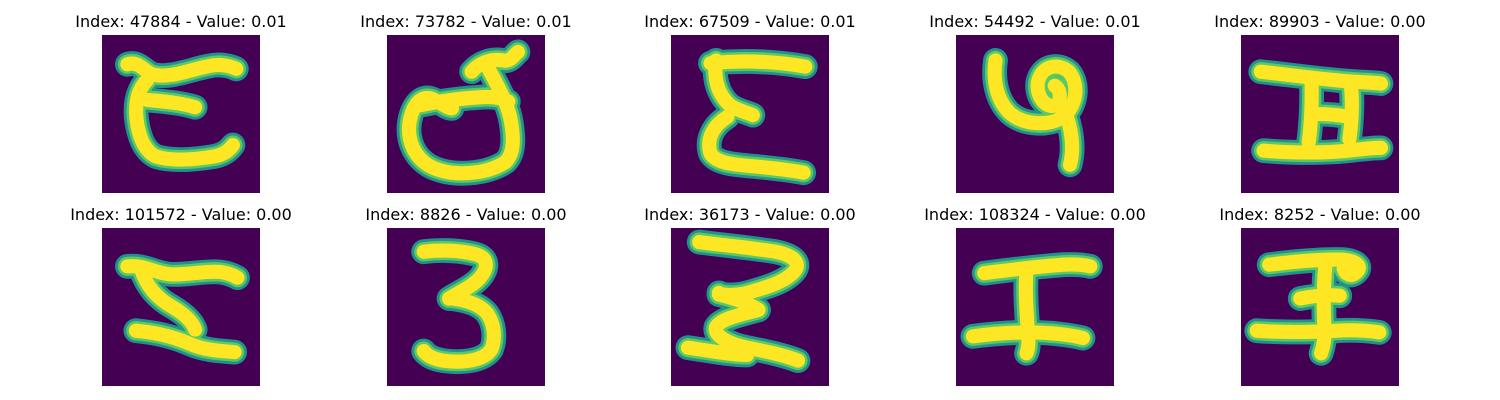  Describe the element at coordinates (1035, 21) in the screenshot. I see `panel-title: Index: 54492 - Value: 0.01` at that location.